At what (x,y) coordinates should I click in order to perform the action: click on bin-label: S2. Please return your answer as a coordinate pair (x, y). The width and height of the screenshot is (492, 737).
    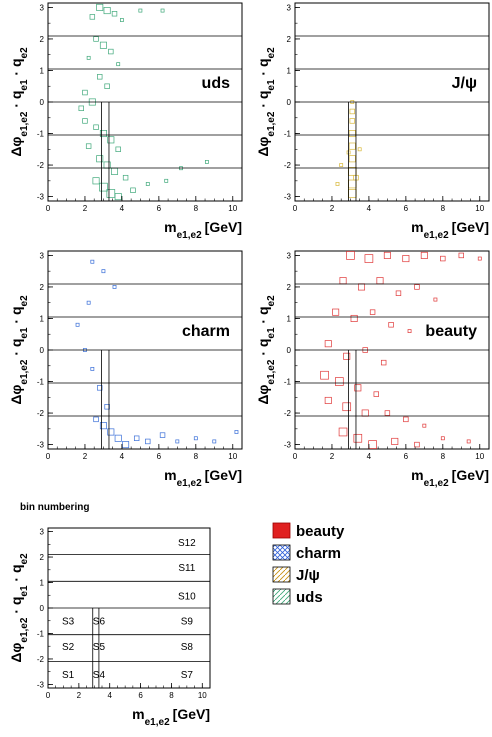
    Looking at the image, I should click on (68, 647).